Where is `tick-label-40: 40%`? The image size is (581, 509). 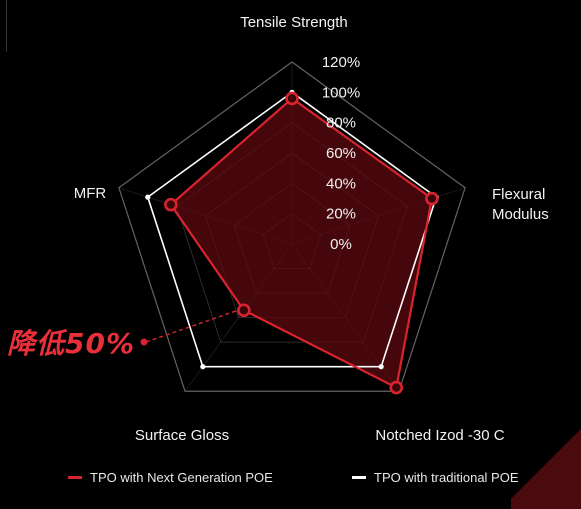
tick-label-40: 40% is located at coordinates (341, 183).